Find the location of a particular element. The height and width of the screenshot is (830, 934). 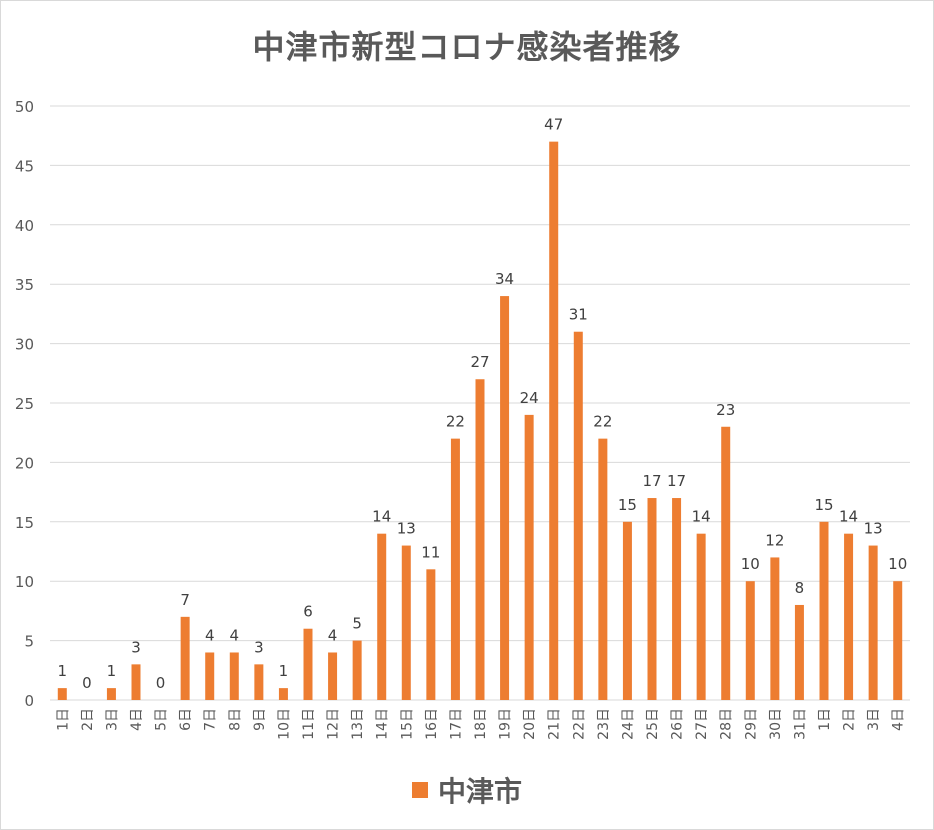

y-tick-label: 20 is located at coordinates (24, 463).